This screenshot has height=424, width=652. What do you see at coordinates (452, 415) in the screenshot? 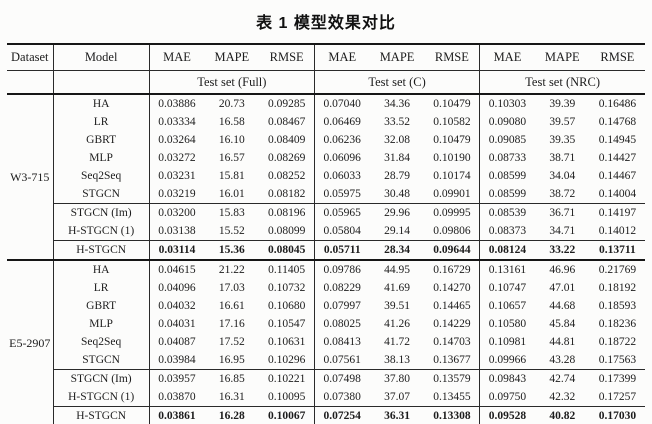
I see `value-cell: 0.13308` at bounding box center [452, 415].